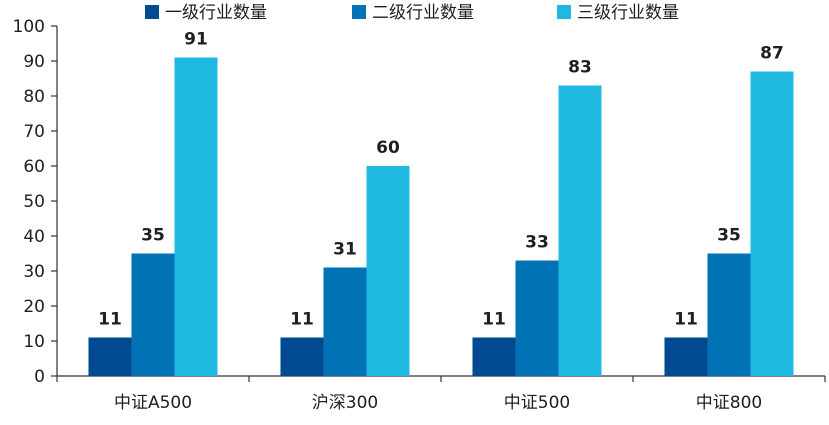  Describe the element at coordinates (345, 250) in the screenshot. I see `data-label: 31` at that location.